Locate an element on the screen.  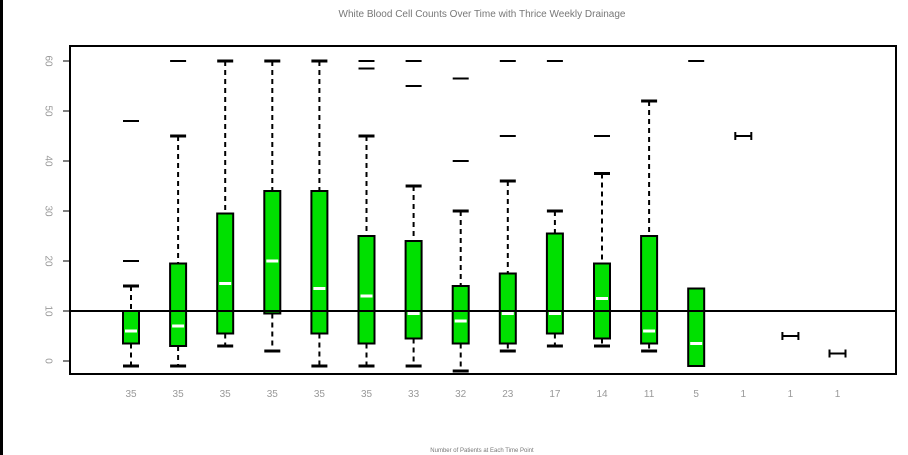
y-tick-label: 40 is located at coordinates (47, 161).